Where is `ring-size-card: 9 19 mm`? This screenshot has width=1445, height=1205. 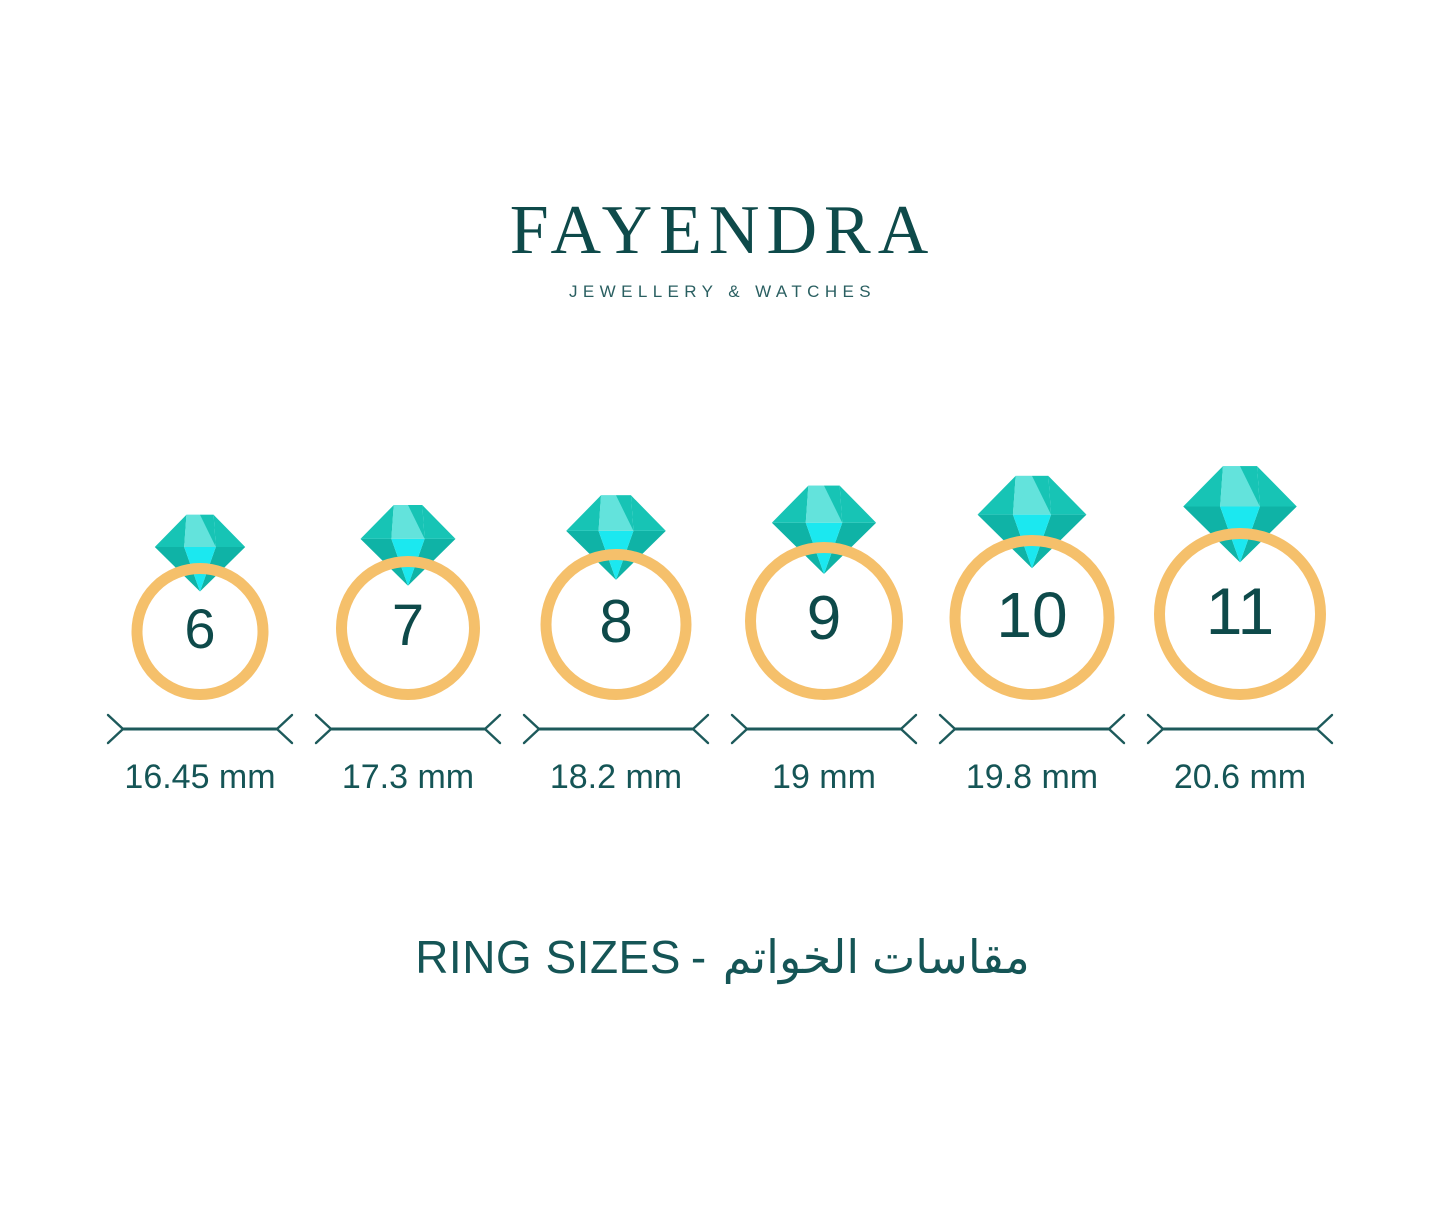
ring-size-card: 9 19 mm is located at coordinates (824, 630).